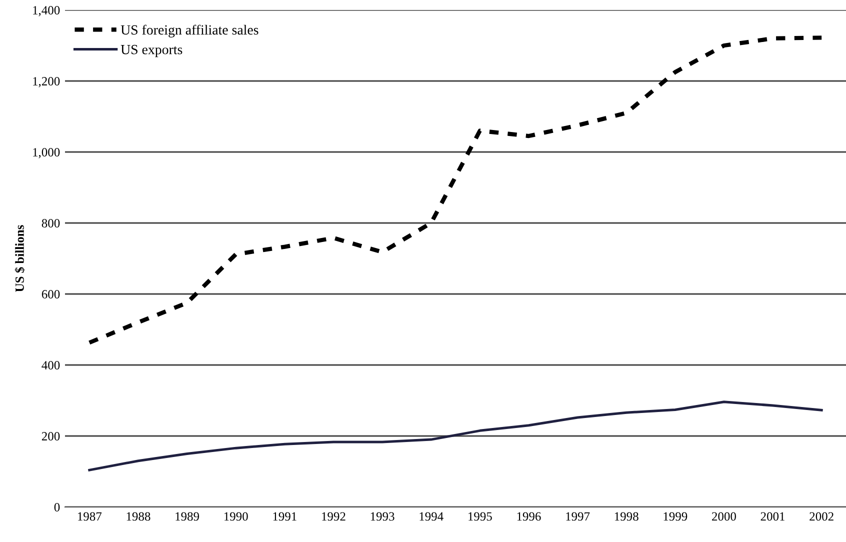 The width and height of the screenshot is (846, 542). What do you see at coordinates (46, 82) in the screenshot?
I see `y-tick-label: 1,200` at bounding box center [46, 82].